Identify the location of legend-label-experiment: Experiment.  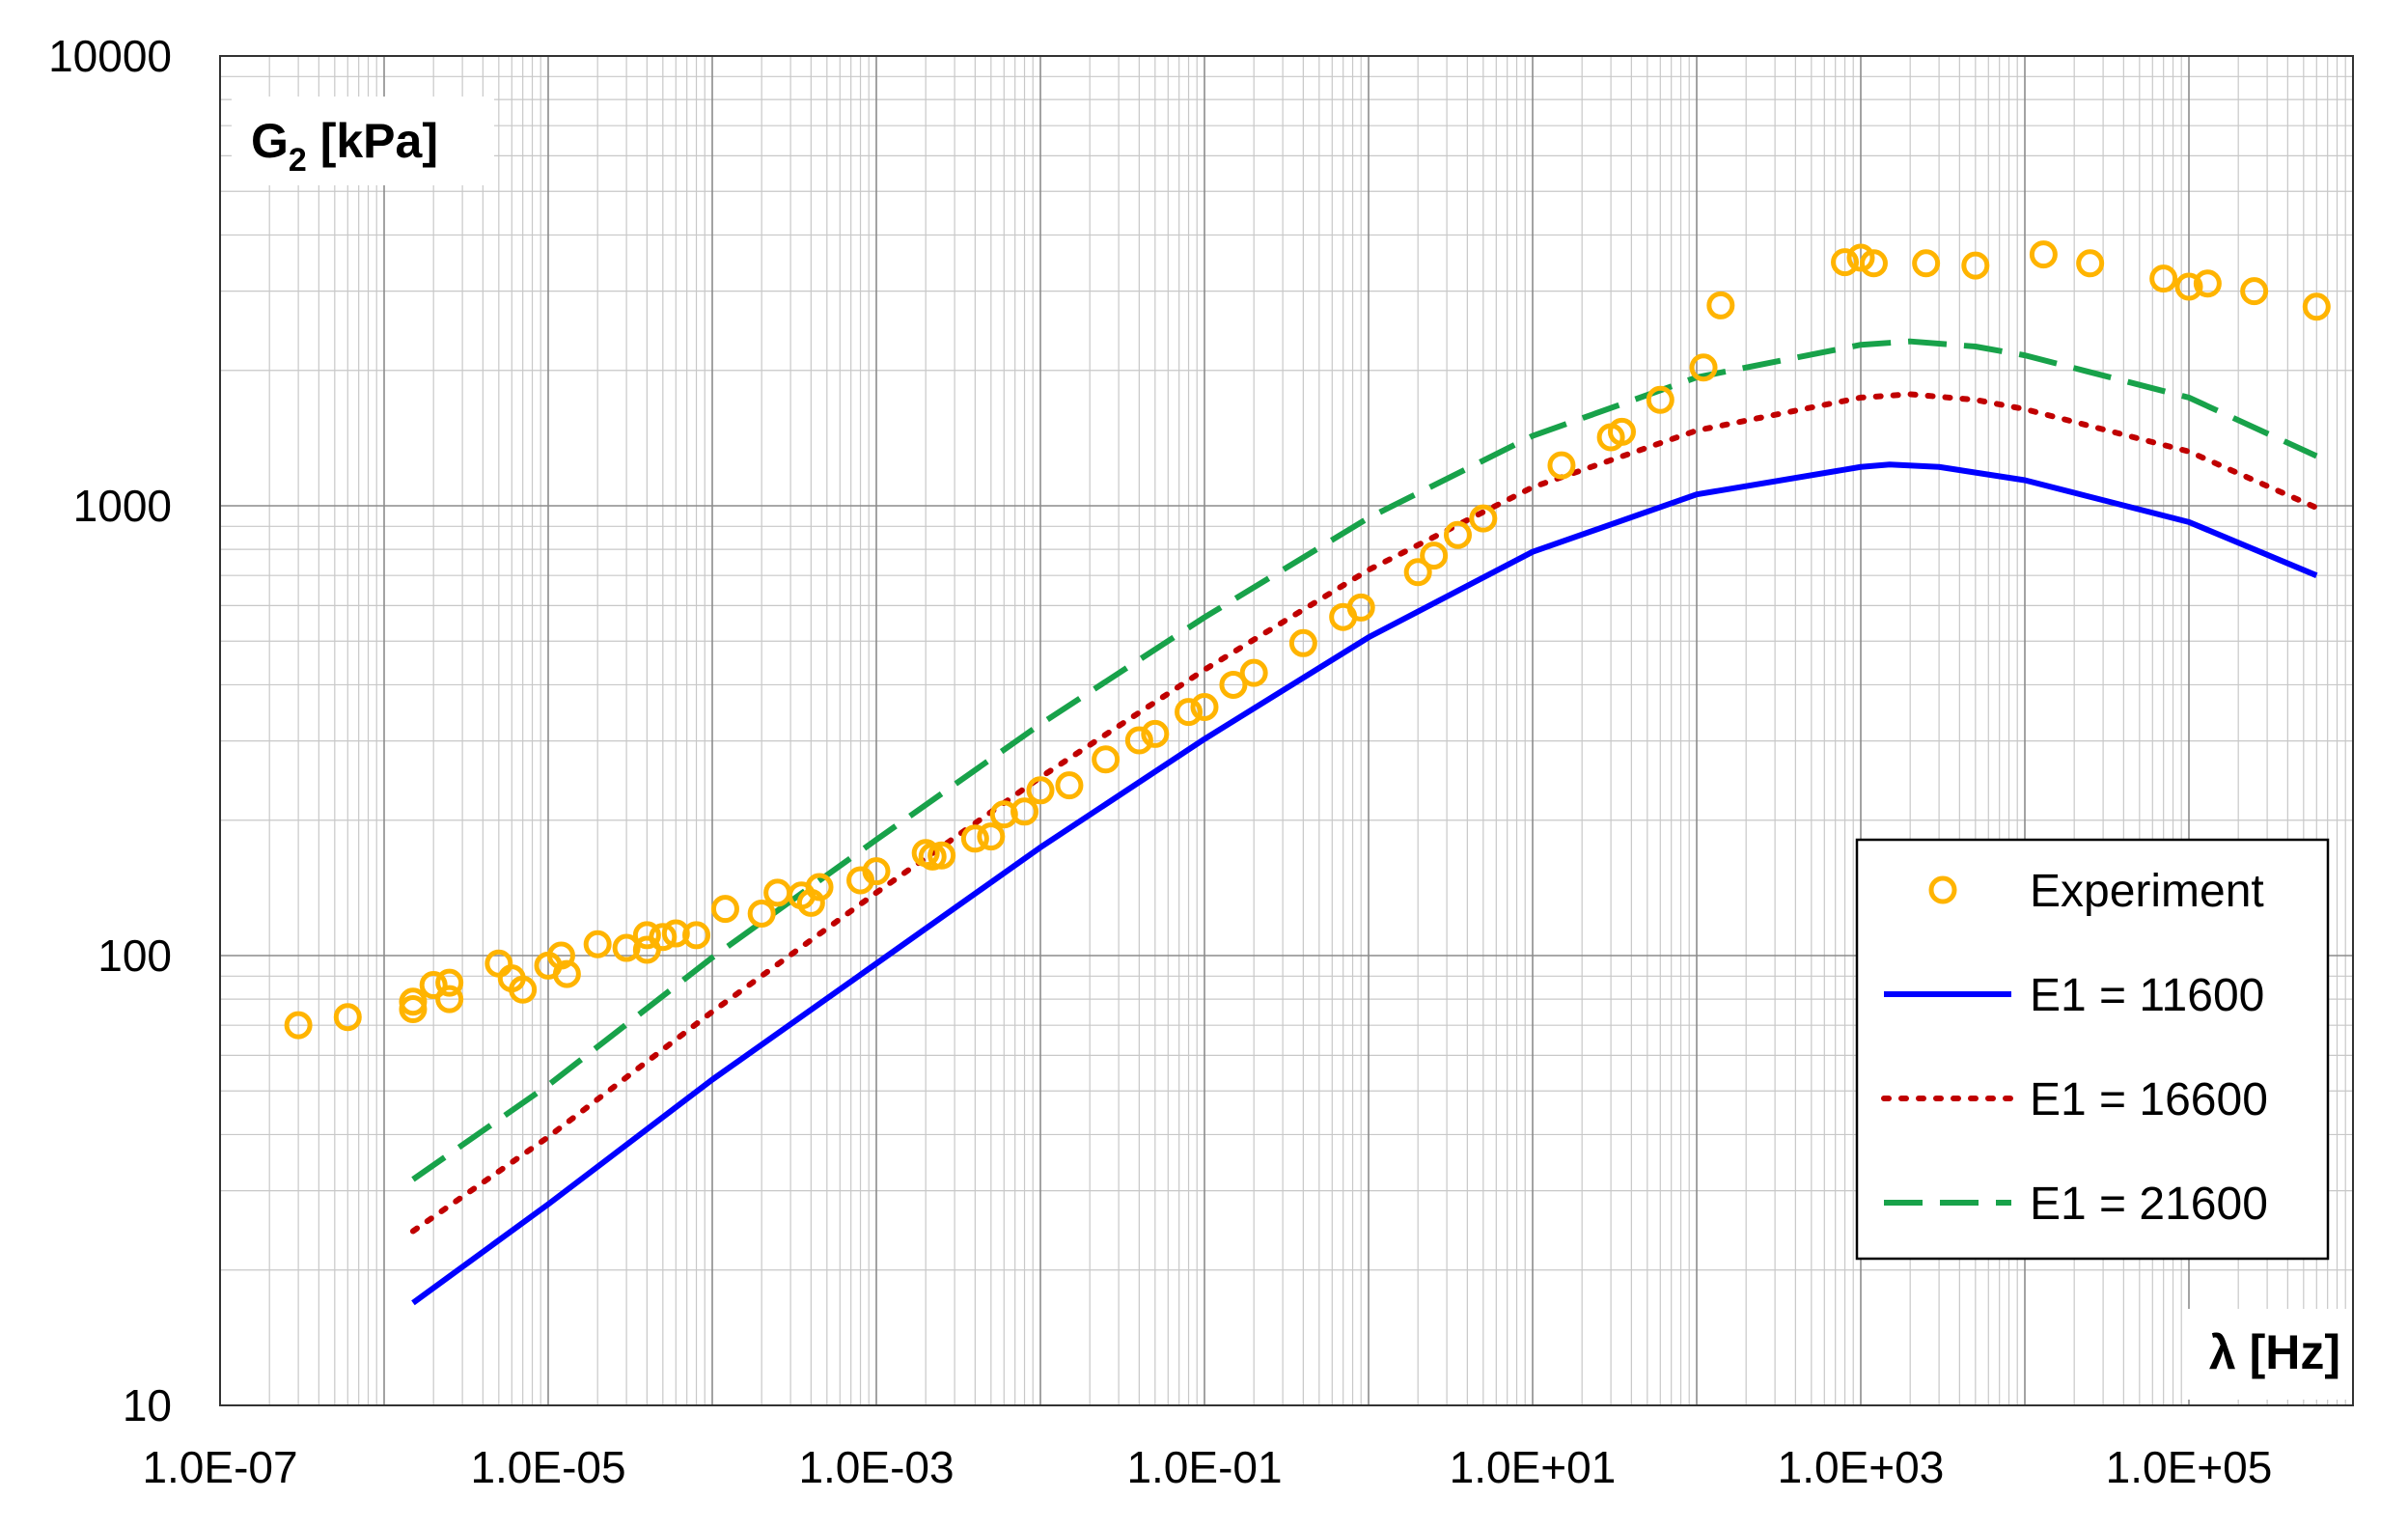
(2147, 891).